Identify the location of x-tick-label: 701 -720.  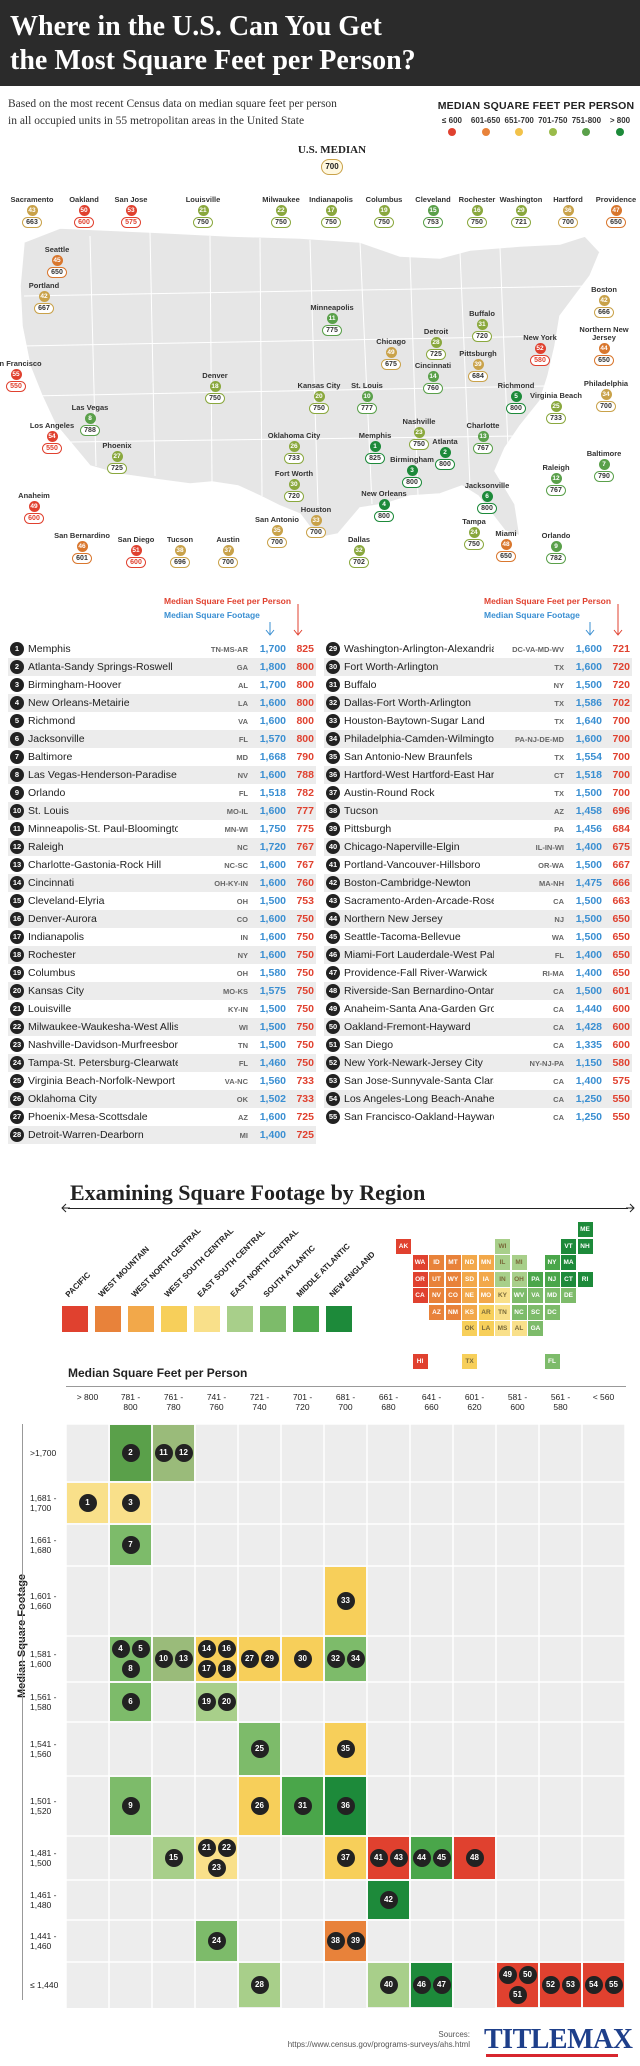
(302, 1402).